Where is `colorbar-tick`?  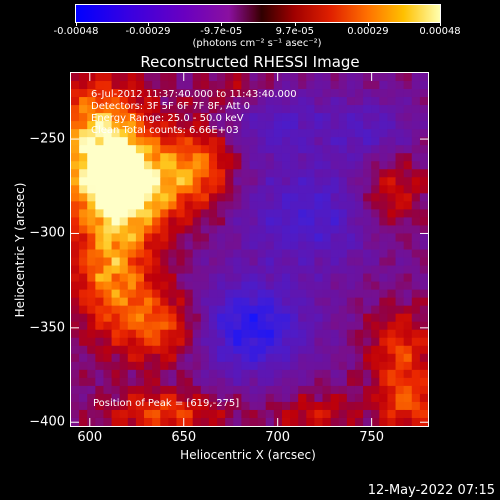
colorbar-tick is located at coordinates (295, 24).